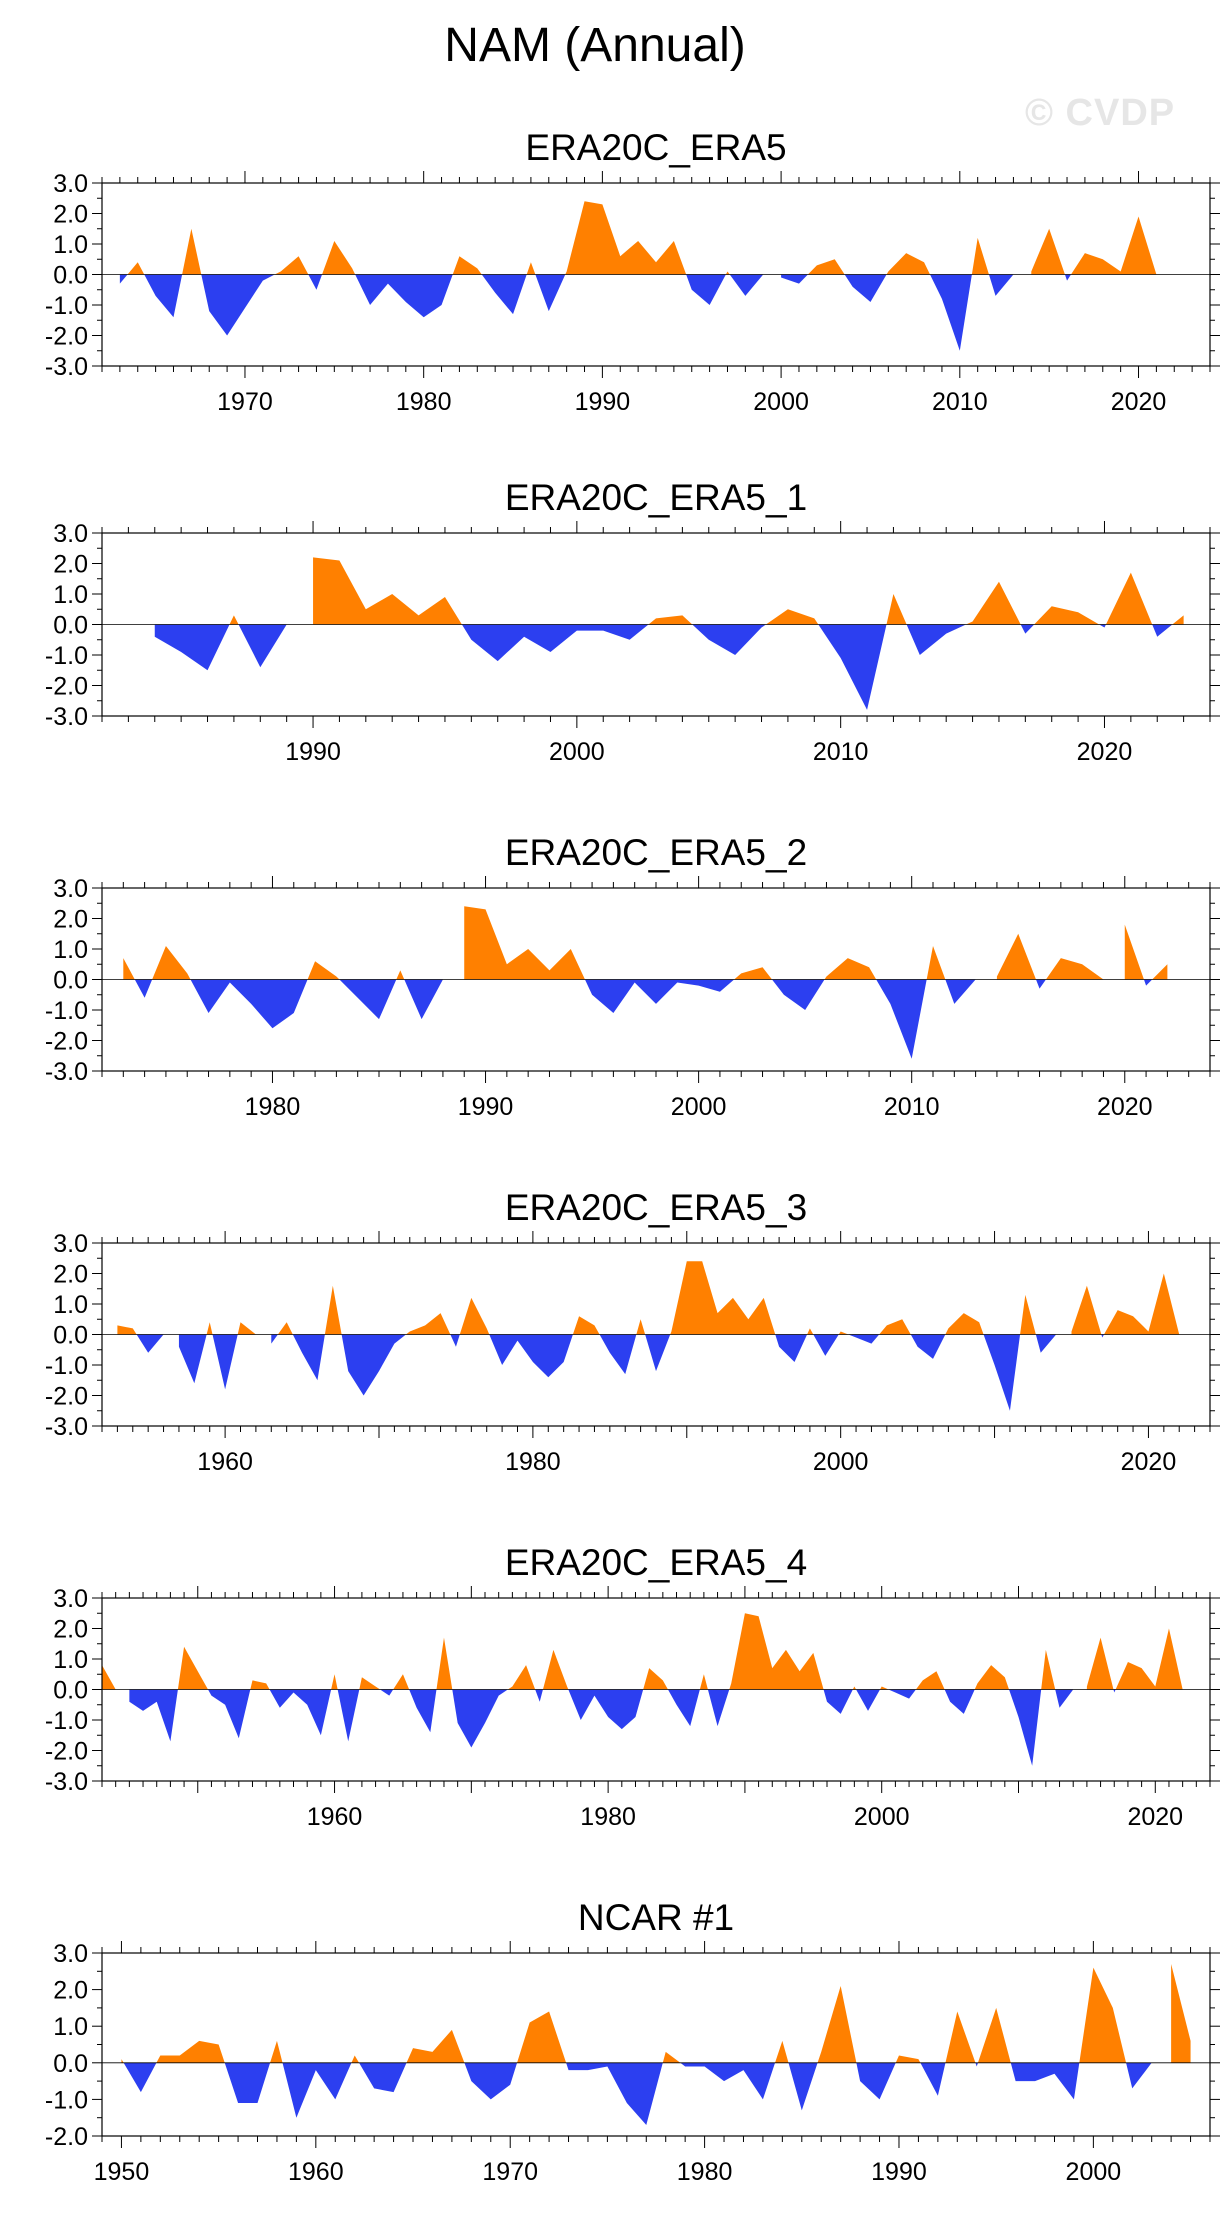 This screenshot has height=2229, width=1228. What do you see at coordinates (655, 147) in the screenshot?
I see `chart-title: ERA20C_ERA5` at bounding box center [655, 147].